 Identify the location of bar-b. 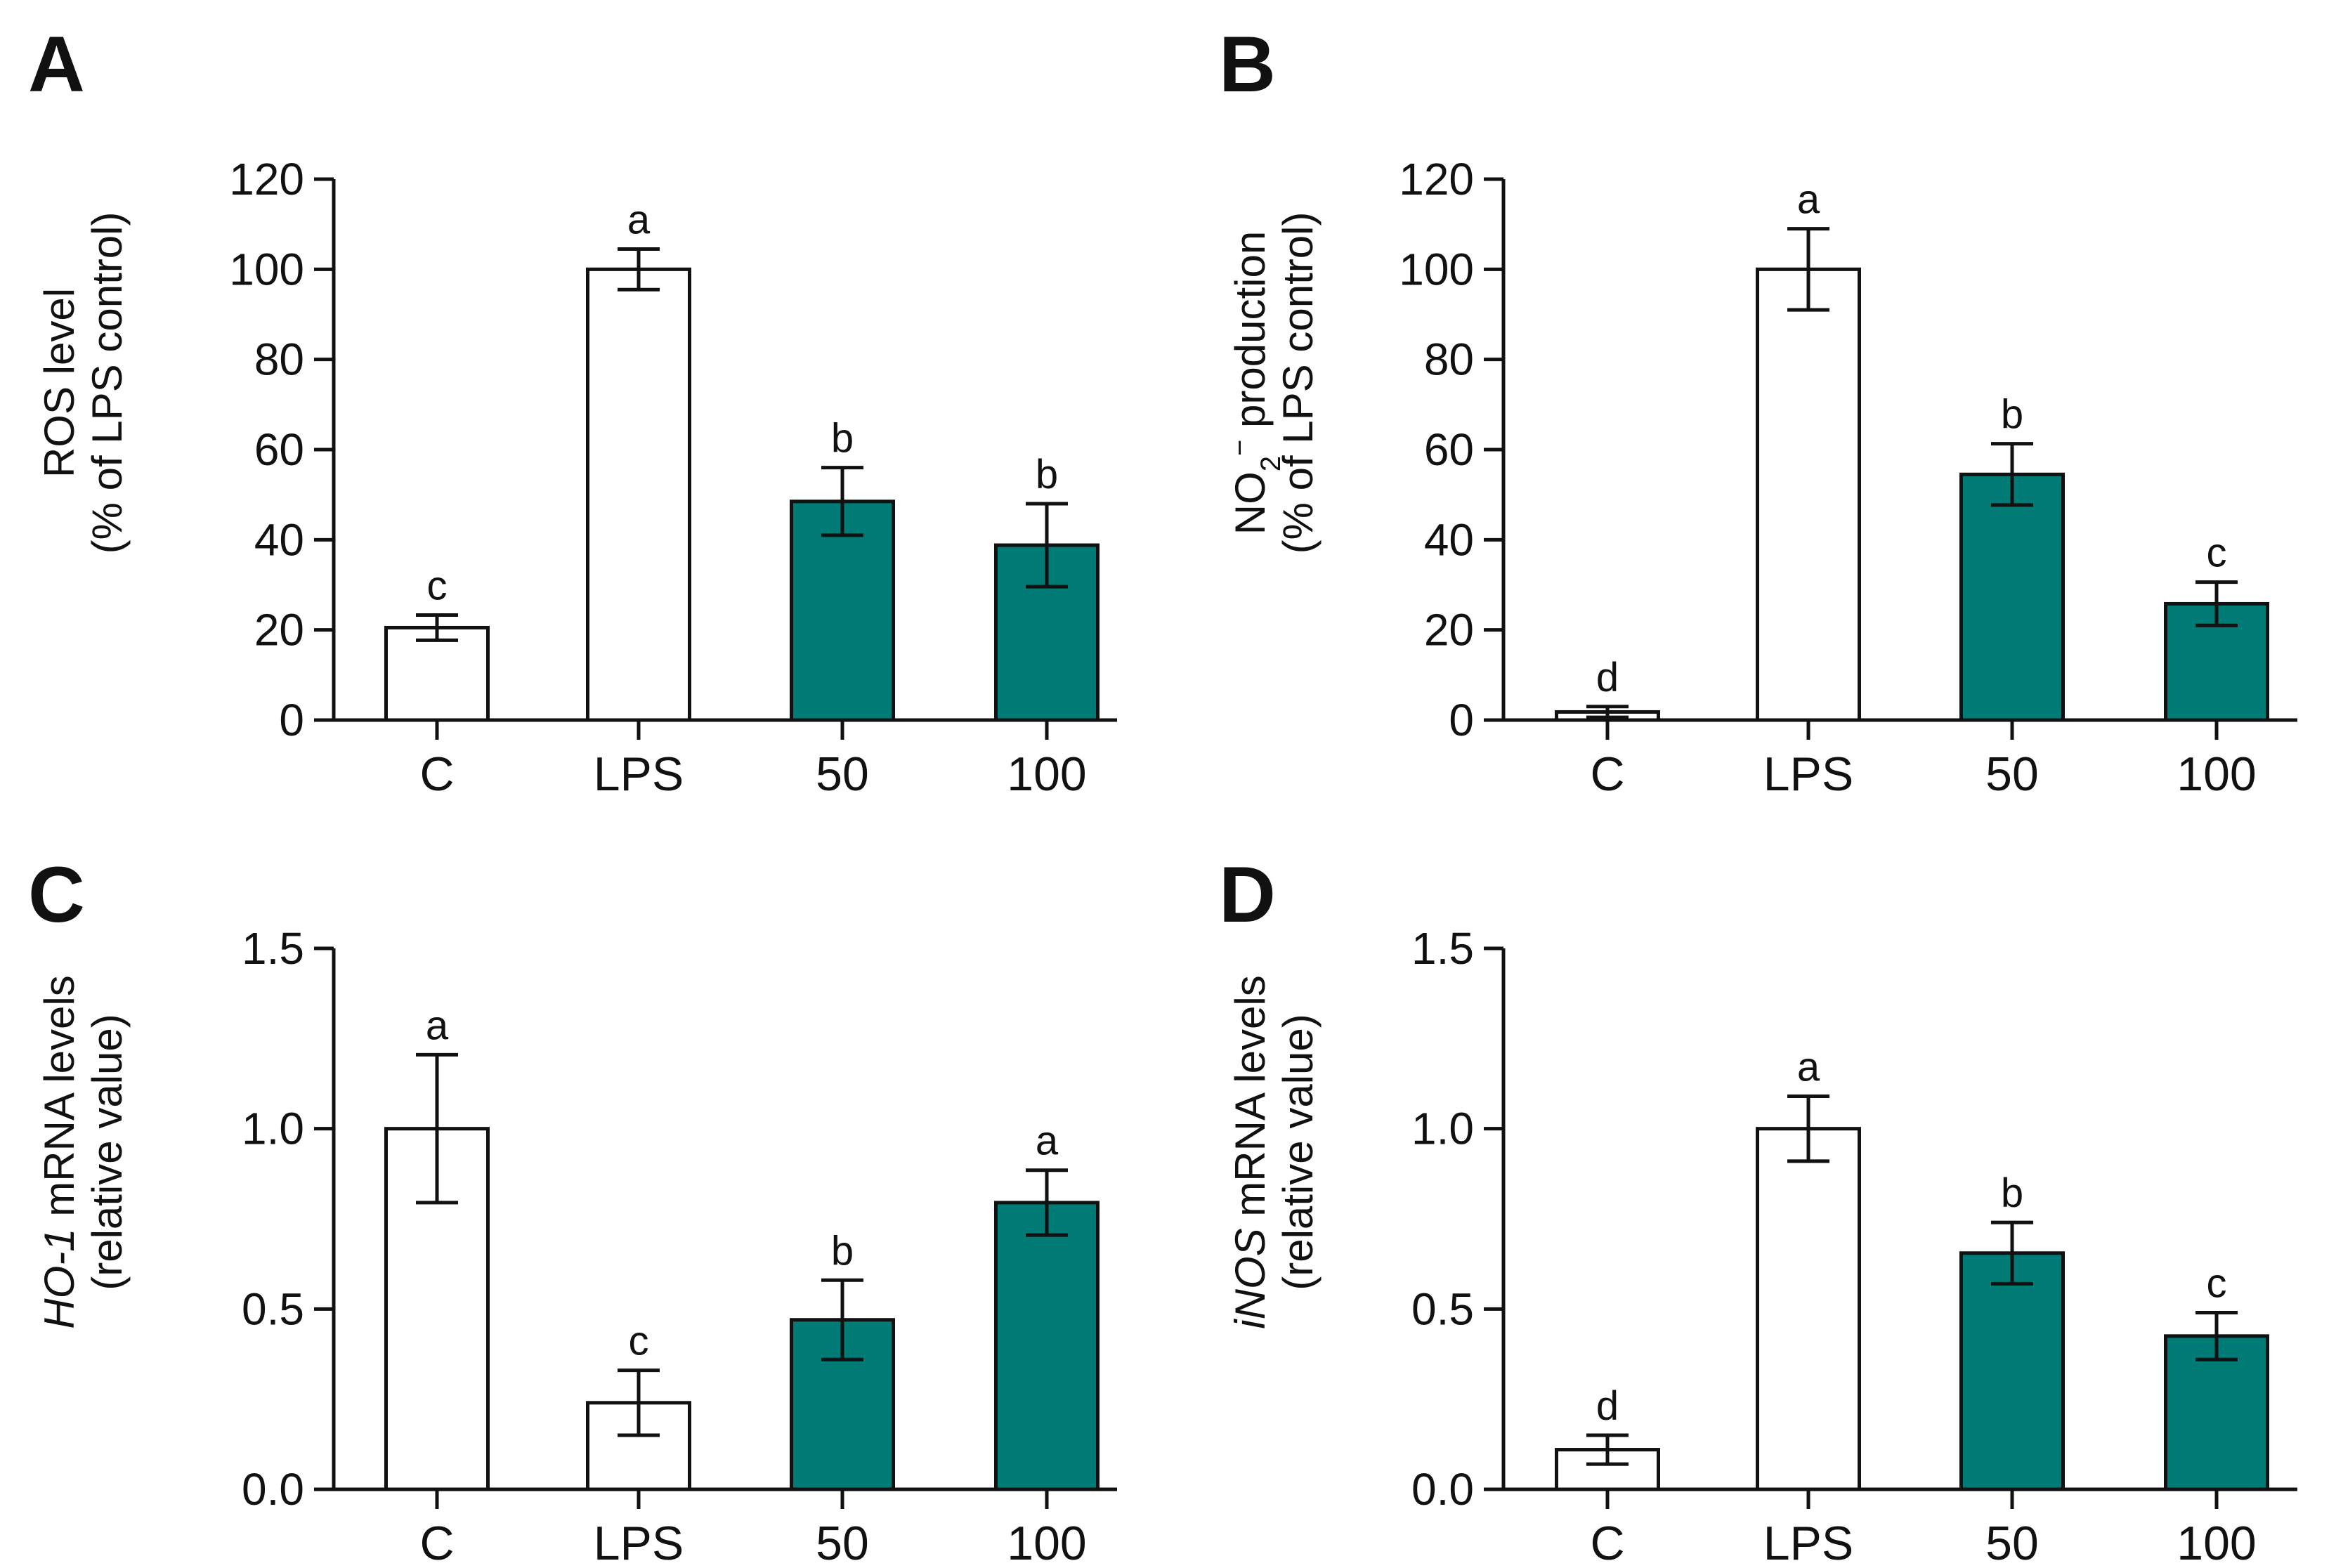
(1808, 494).